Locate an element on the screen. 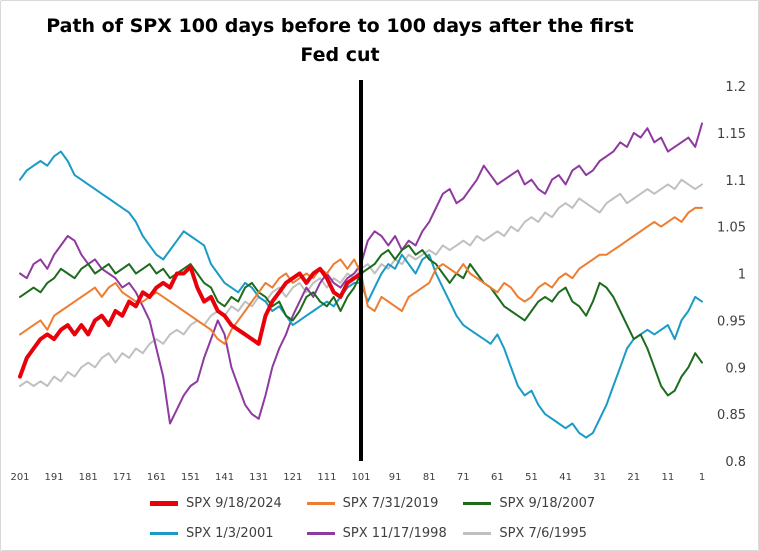 The height and width of the screenshot is (551, 759). legend-item: SPX 7/31/2019 is located at coordinates (385, 503).